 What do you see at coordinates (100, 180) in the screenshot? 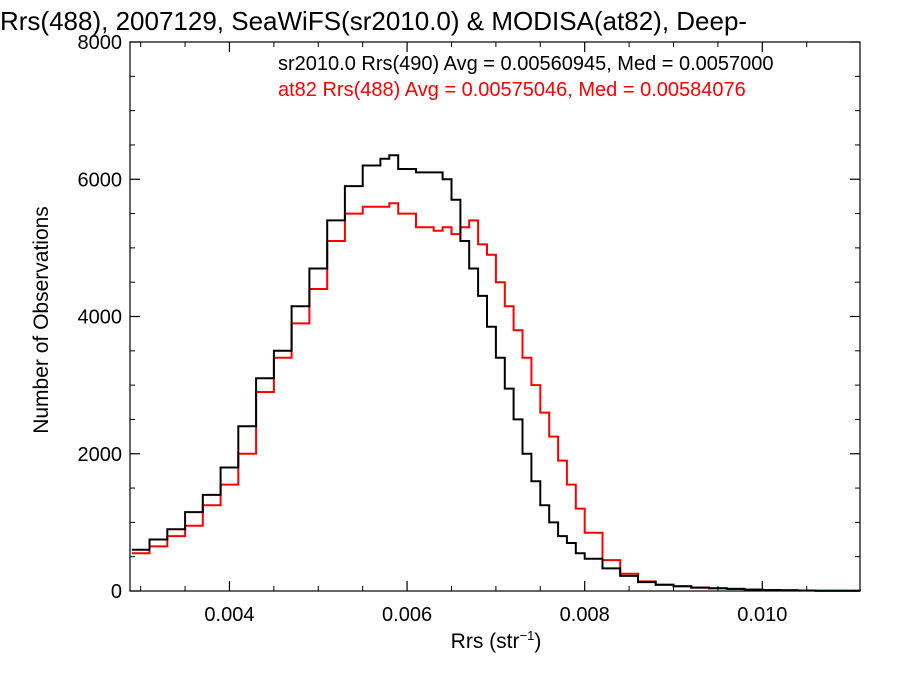
I see `y-tick-label: 6000` at bounding box center [100, 180].